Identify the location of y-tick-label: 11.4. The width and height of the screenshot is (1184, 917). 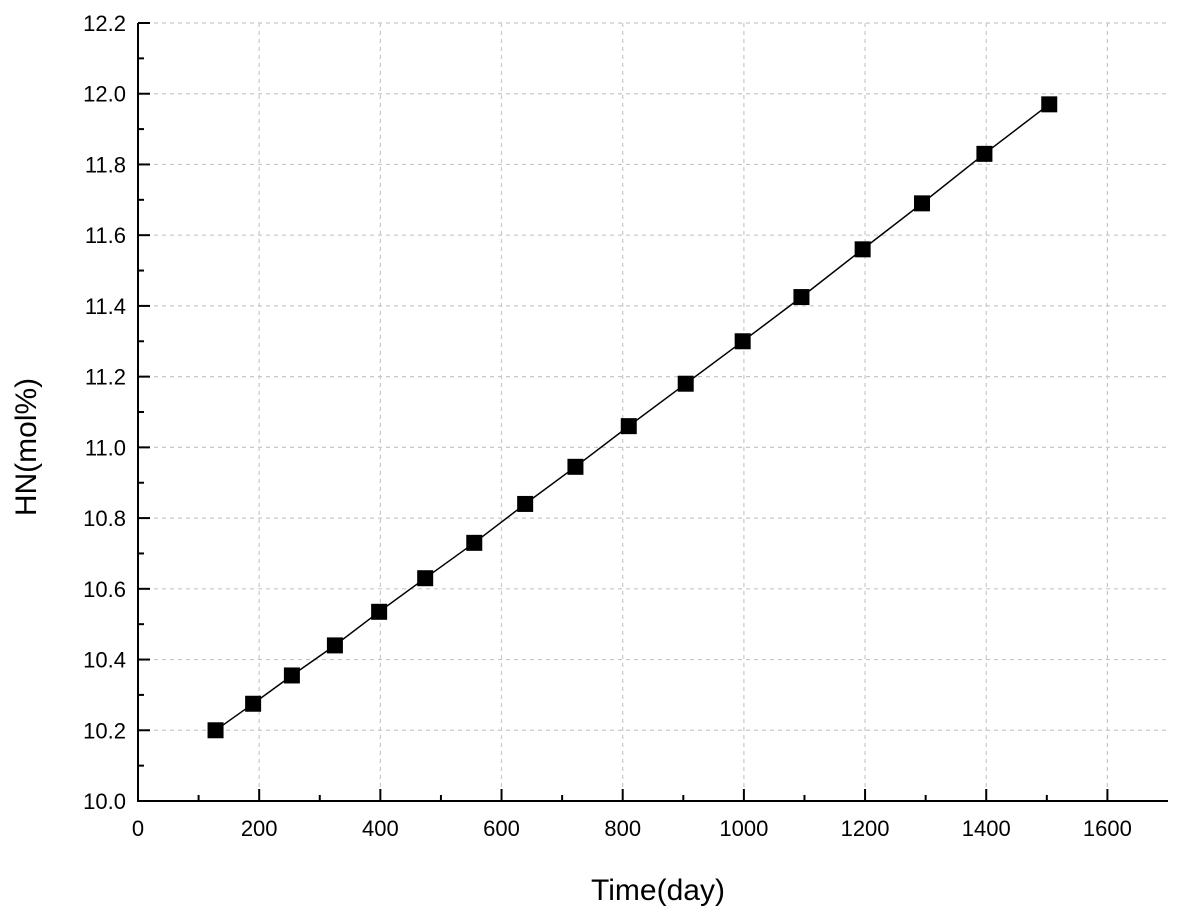
(105, 306).